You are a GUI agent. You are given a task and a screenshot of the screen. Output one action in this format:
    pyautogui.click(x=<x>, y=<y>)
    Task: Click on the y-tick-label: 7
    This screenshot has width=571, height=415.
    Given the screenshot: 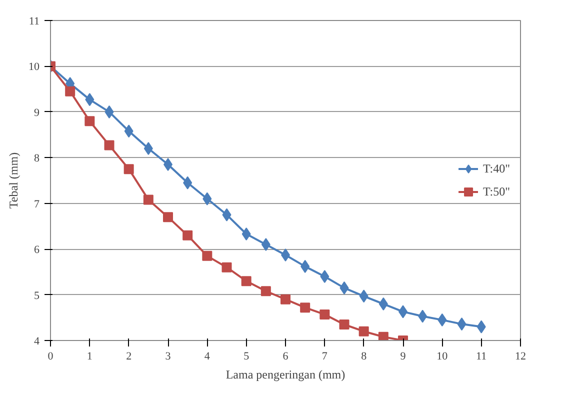 What is the action you would take?
    pyautogui.click(x=37, y=204)
    